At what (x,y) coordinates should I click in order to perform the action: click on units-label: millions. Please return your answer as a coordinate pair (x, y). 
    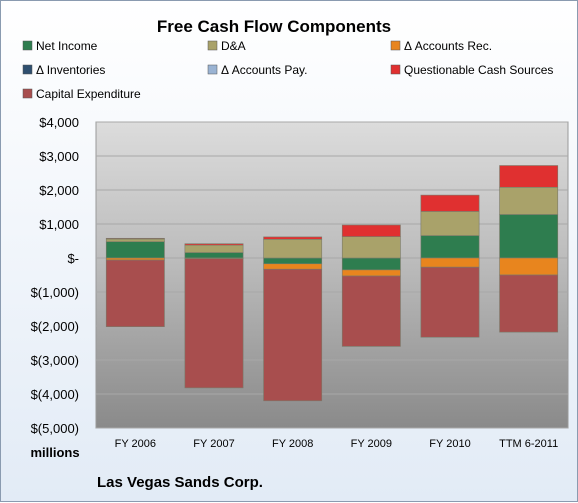
    Looking at the image, I should click on (54, 452).